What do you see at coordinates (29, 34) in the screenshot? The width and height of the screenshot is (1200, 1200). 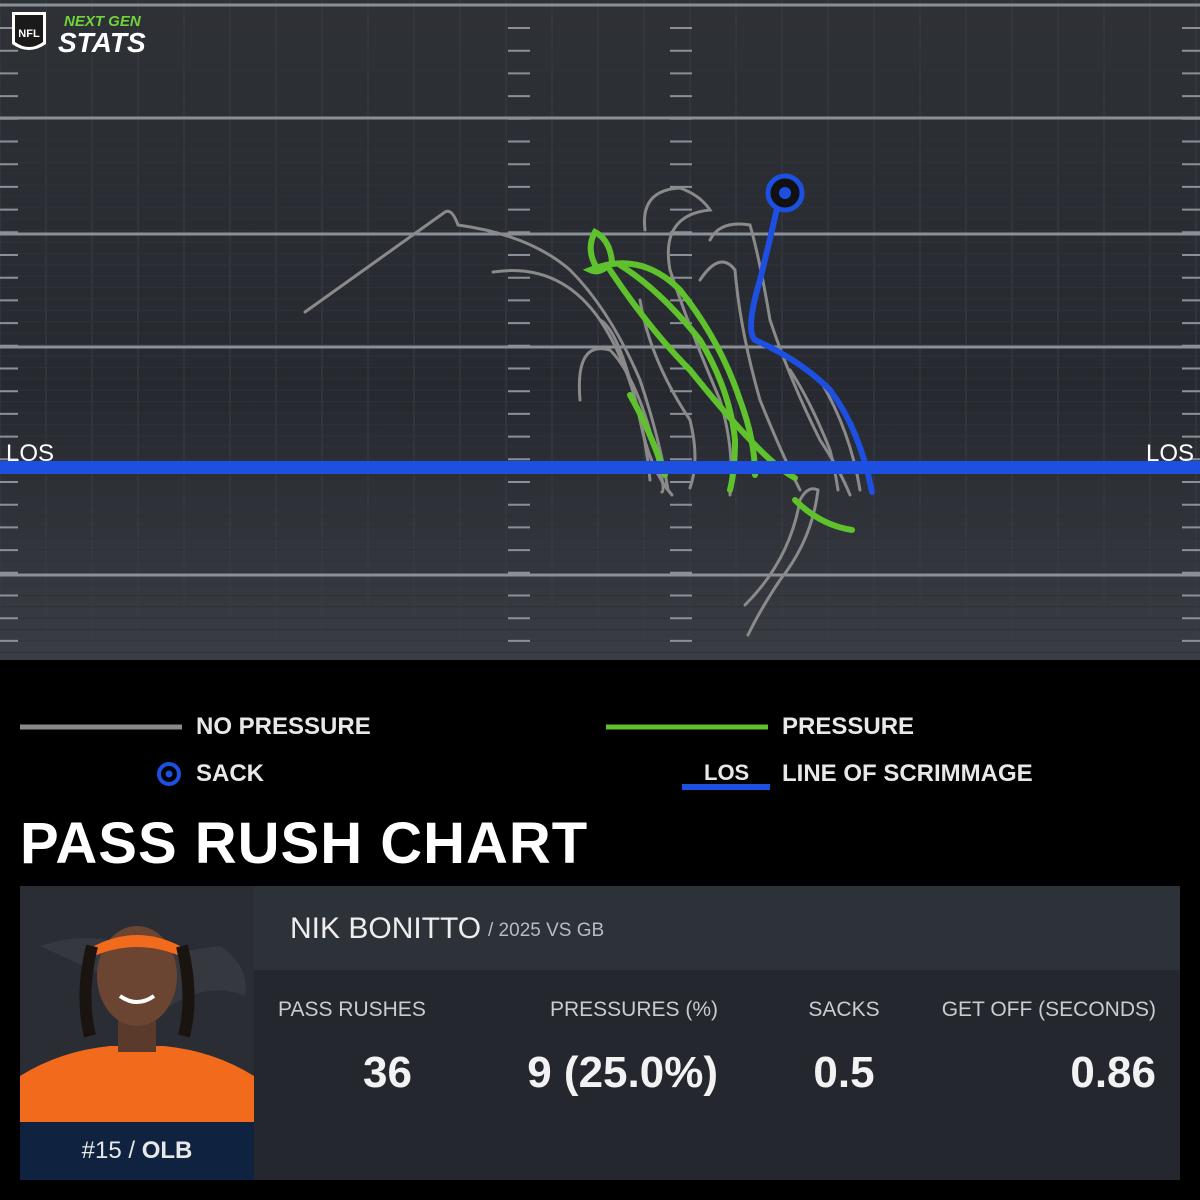 I see `shield-text: NFL` at bounding box center [29, 34].